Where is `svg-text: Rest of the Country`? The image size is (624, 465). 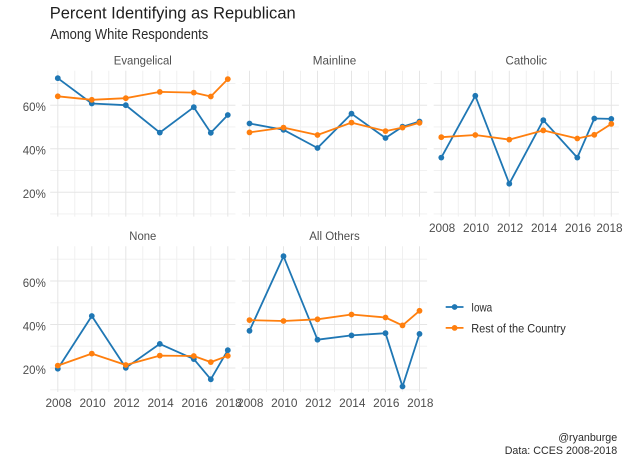
svg-text: Rest of the Country is located at coordinates (518, 328).